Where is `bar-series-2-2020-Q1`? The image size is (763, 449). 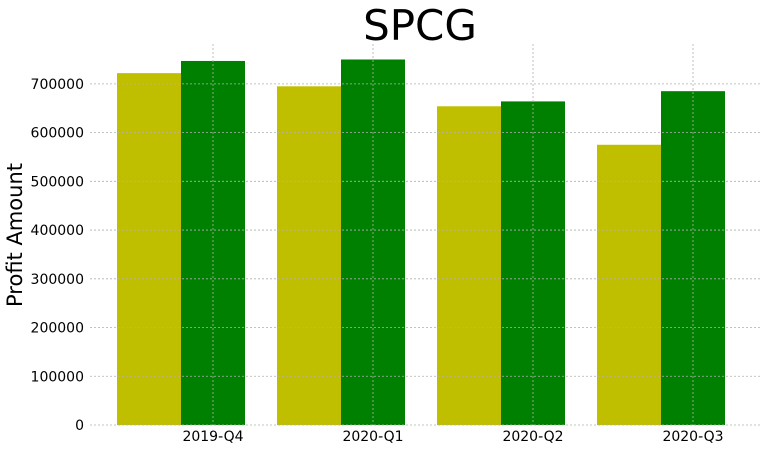
bar-series-2-2020-Q1 is located at coordinates (373, 242).